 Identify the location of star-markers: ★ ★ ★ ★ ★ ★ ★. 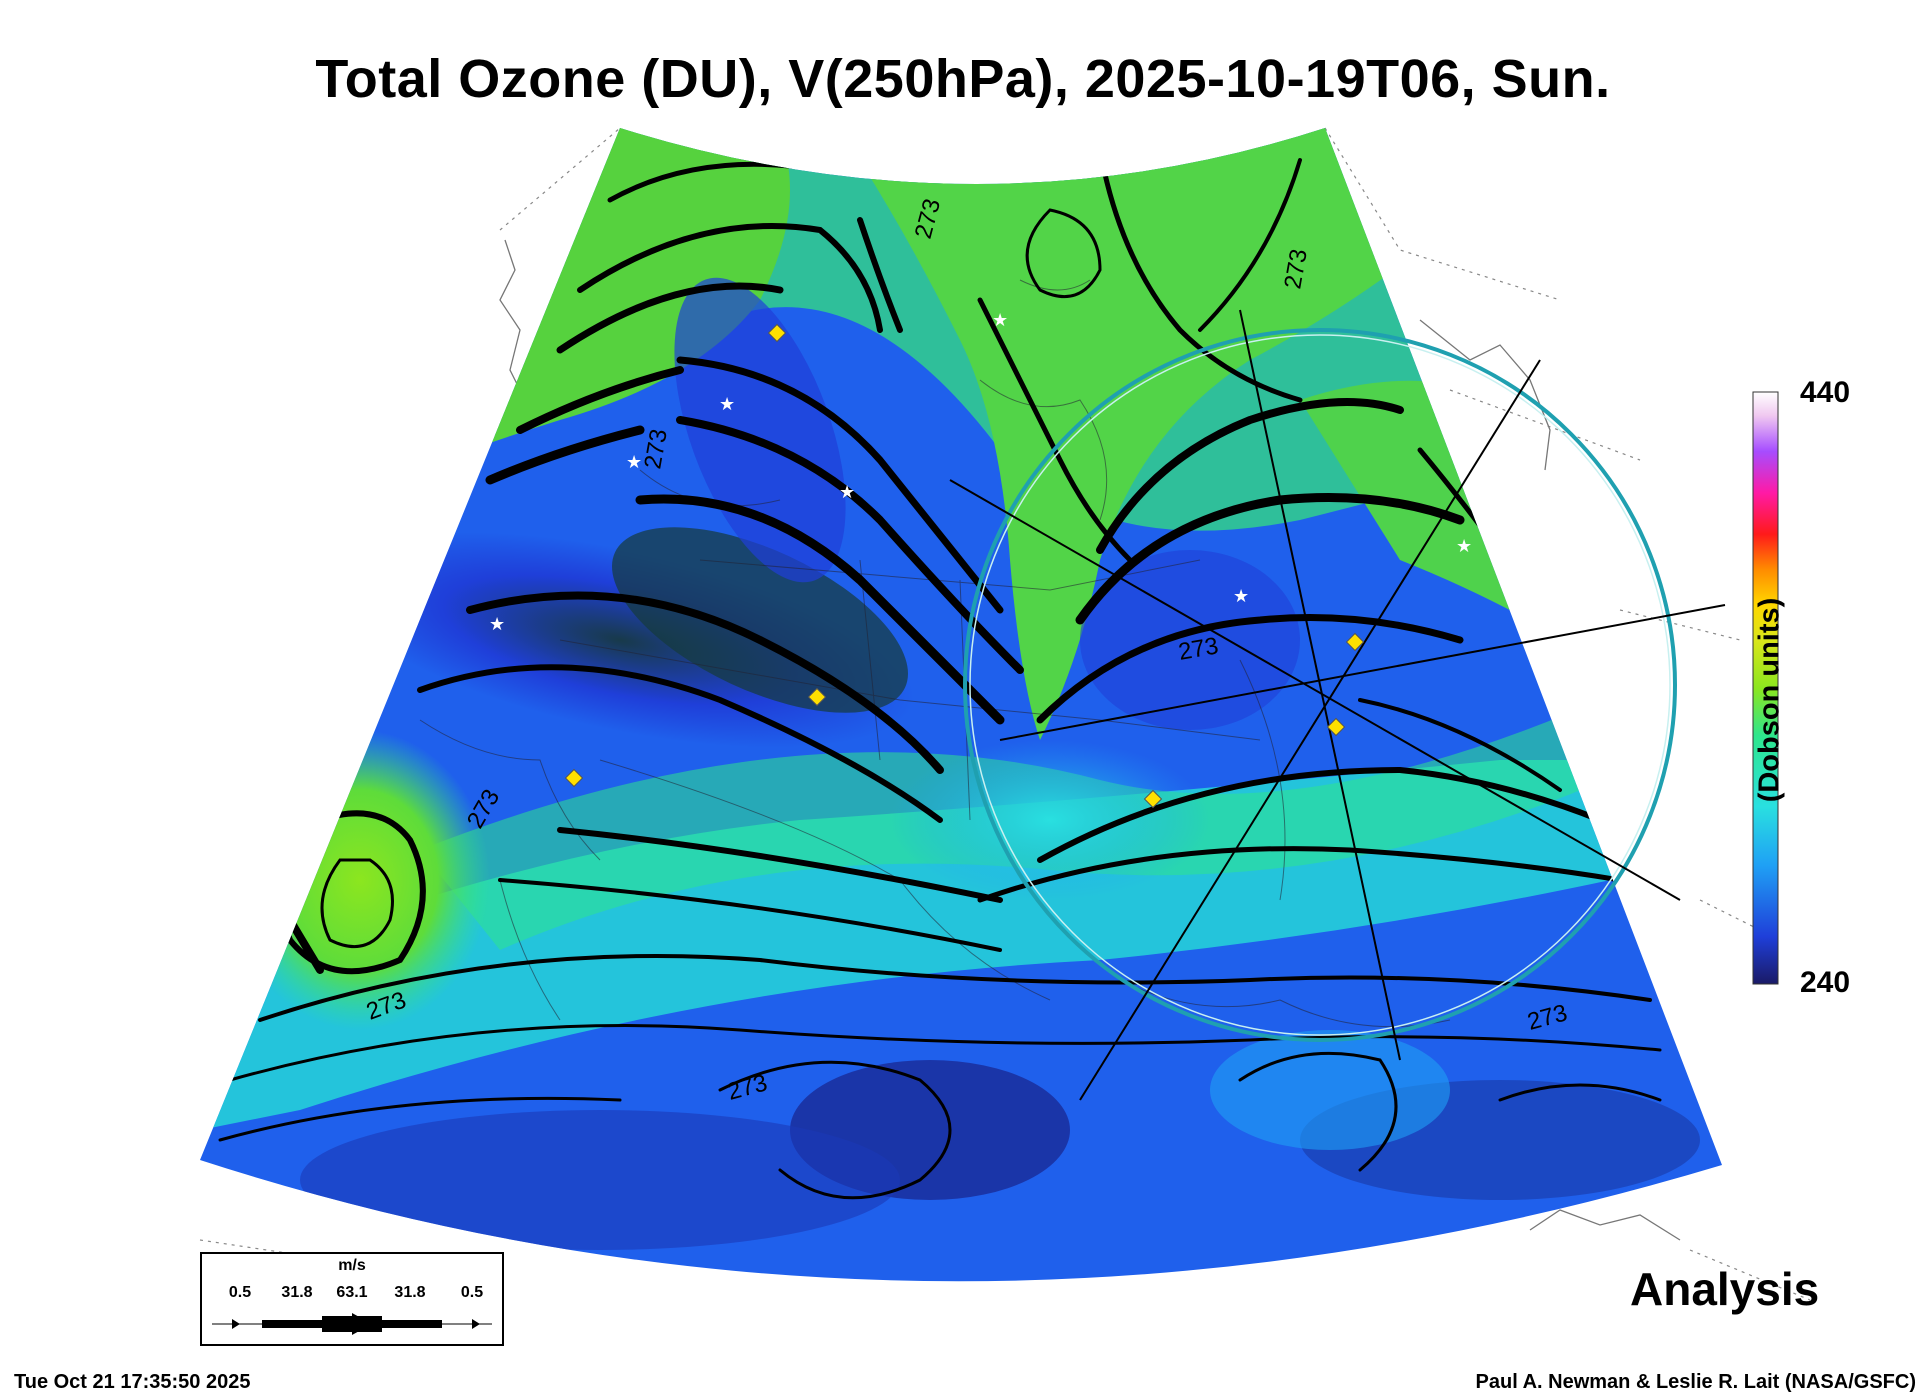
(980, 472).